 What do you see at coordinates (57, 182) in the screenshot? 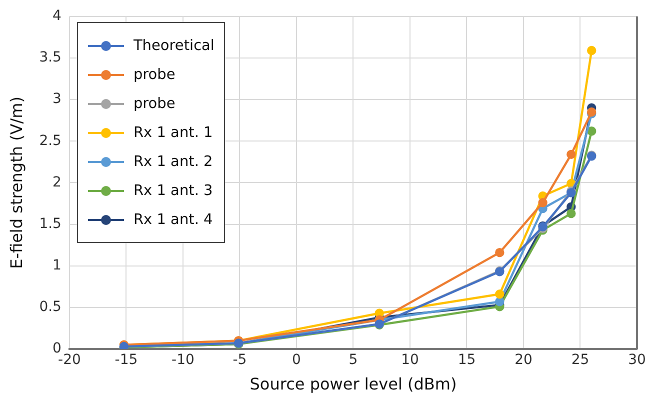
I see `y-tick-label: 2` at bounding box center [57, 182].